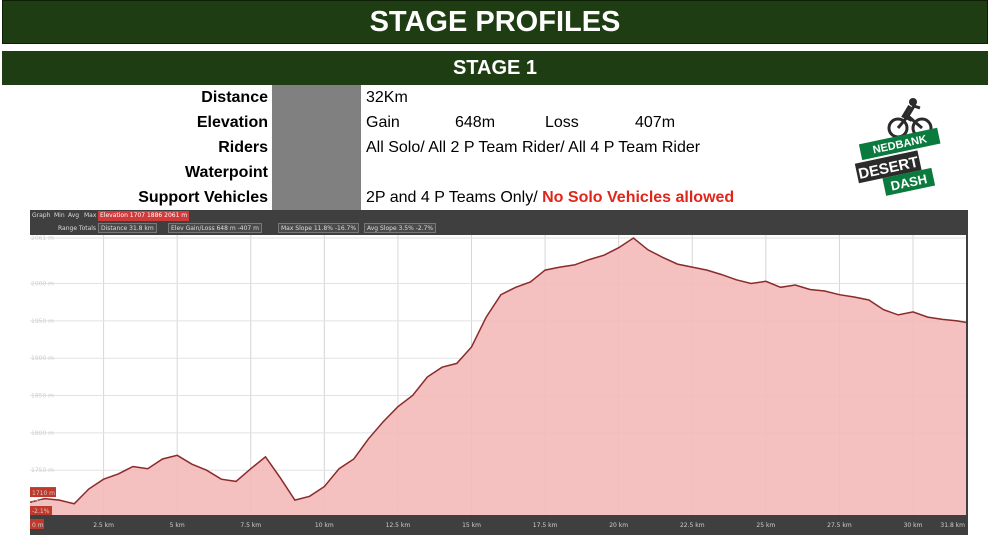  I want to click on stage-title: STAGE 1, so click(495, 68).